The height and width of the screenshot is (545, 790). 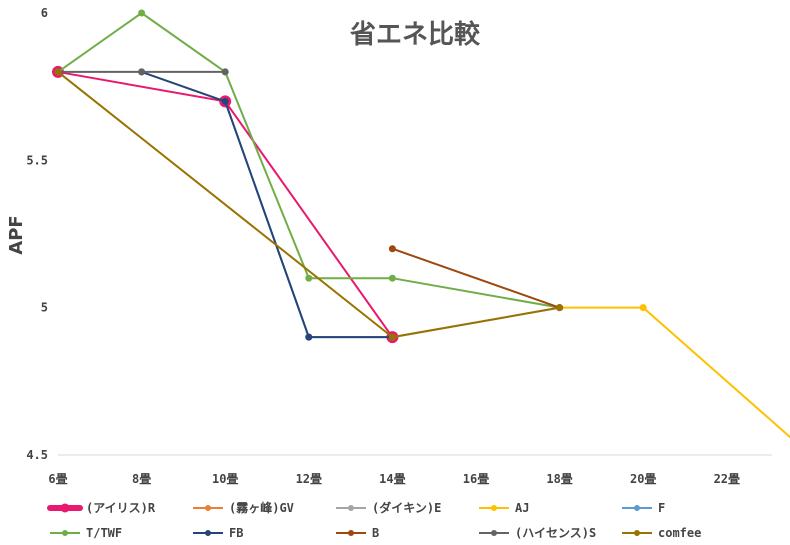 I want to click on x-tick-label: 22畳, so click(x=727, y=479).